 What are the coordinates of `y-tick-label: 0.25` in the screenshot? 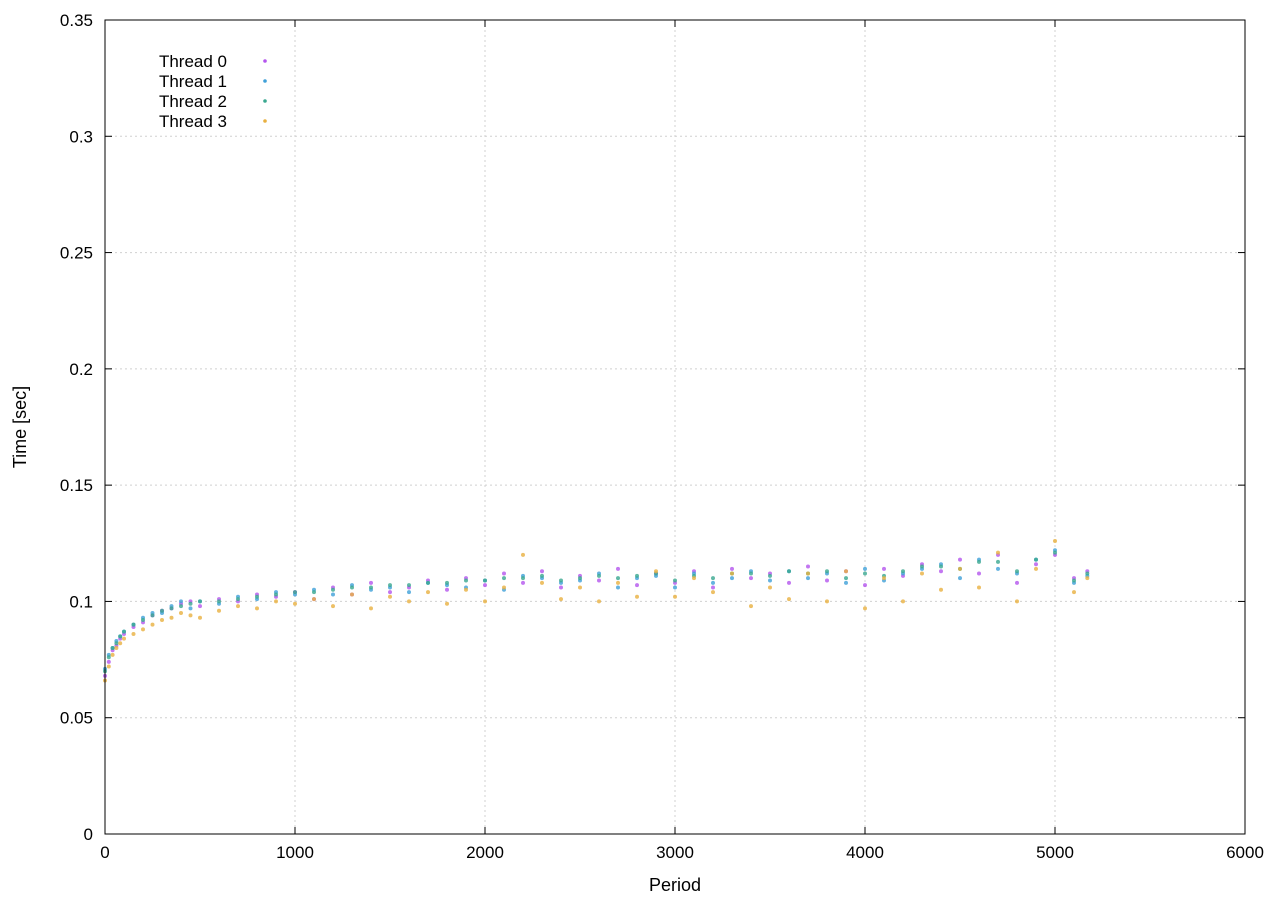 It's located at (76, 253).